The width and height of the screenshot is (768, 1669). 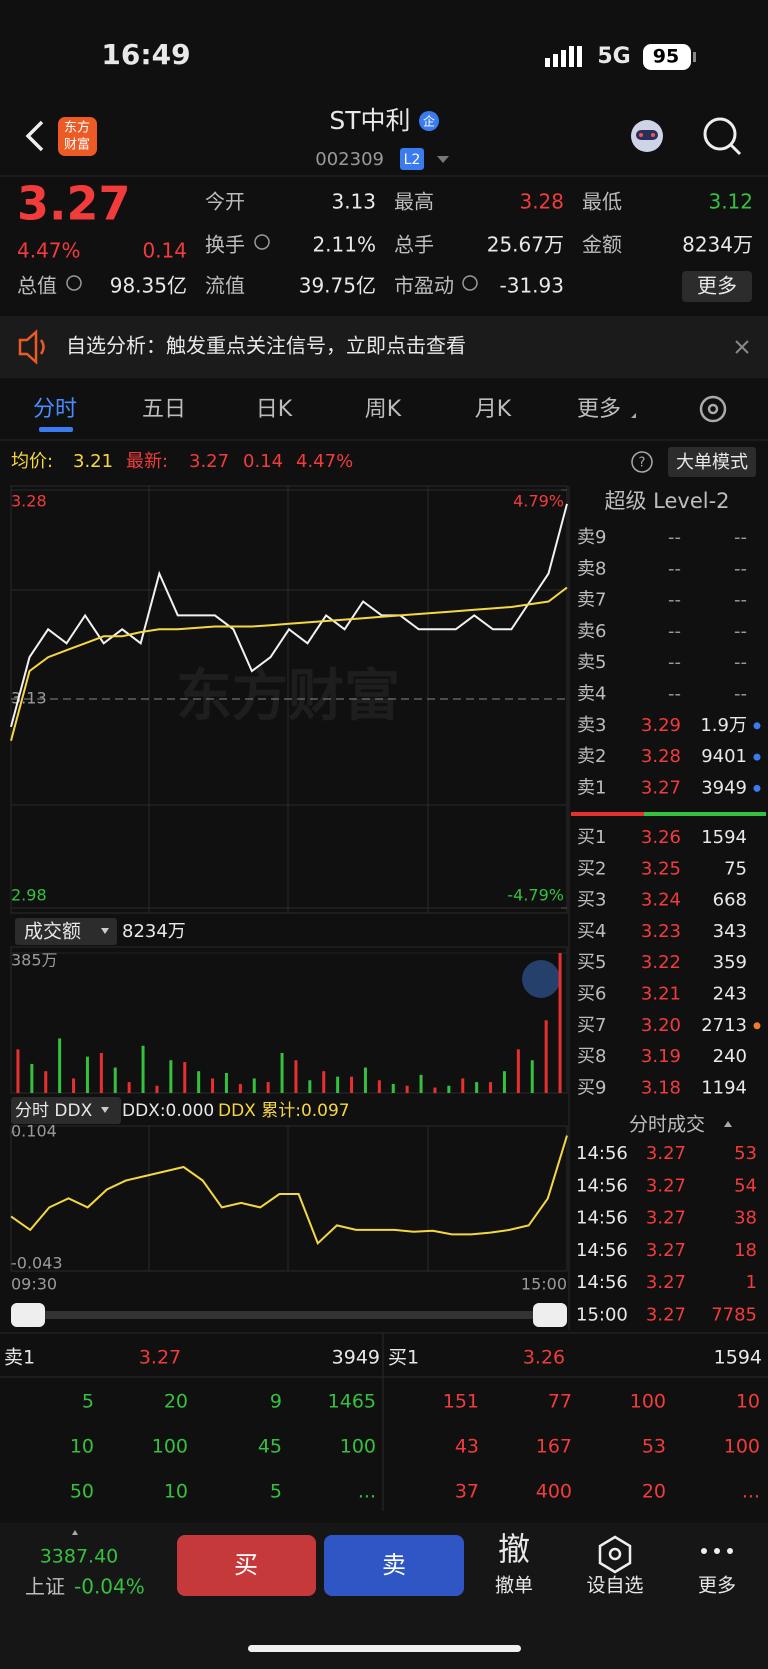 I want to click on ddx-selector-label: 分时 DDX, so click(x=54, y=1111).